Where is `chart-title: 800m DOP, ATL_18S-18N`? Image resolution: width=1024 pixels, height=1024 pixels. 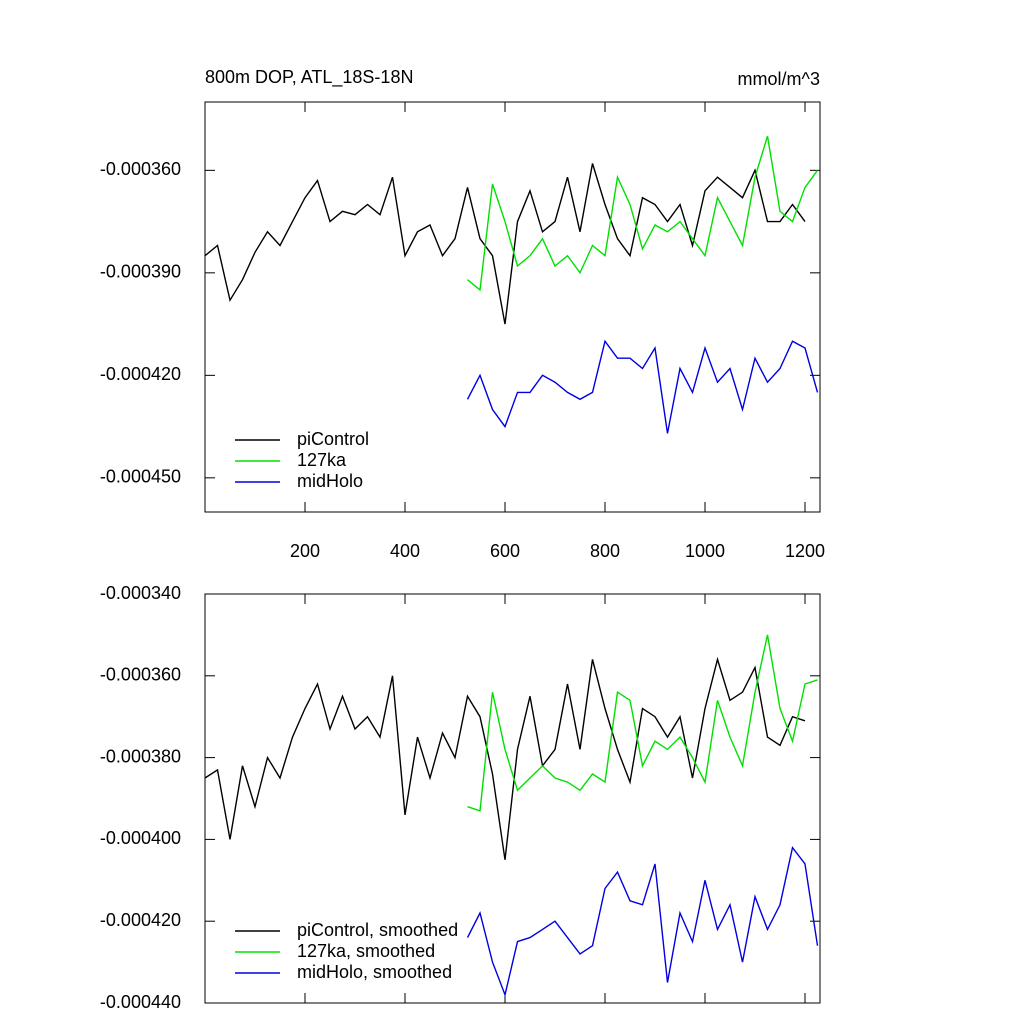 chart-title: 800m DOP, ATL_18S-18N is located at coordinates (309, 77).